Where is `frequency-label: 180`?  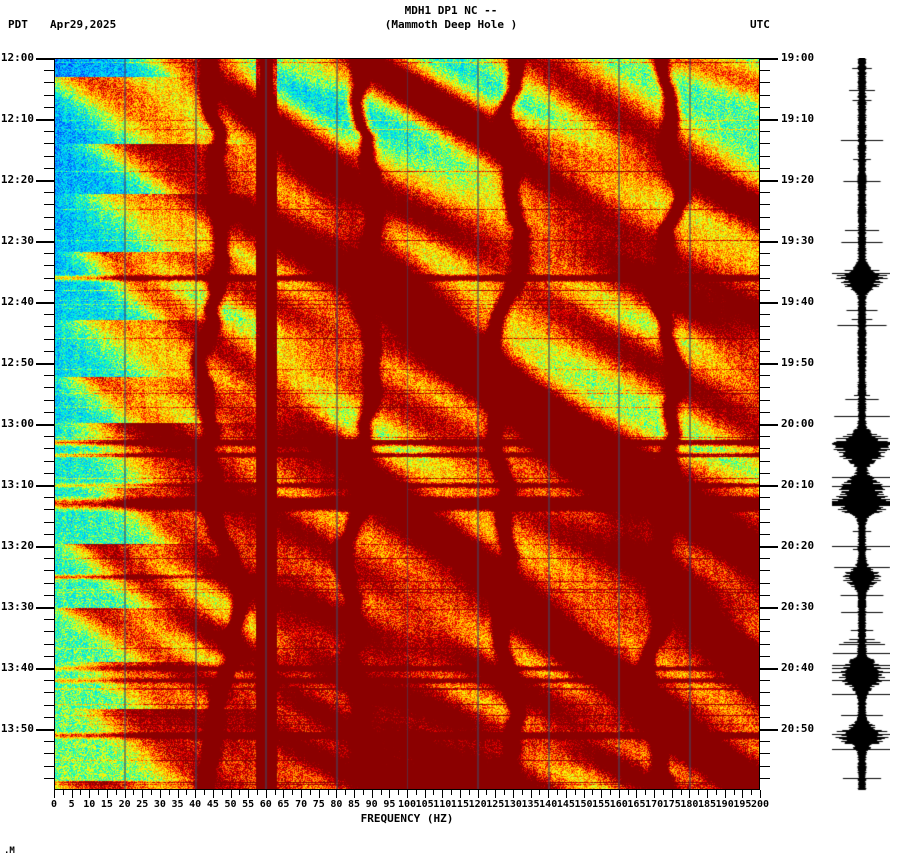
frequency-label: 180 is located at coordinates (689, 804).